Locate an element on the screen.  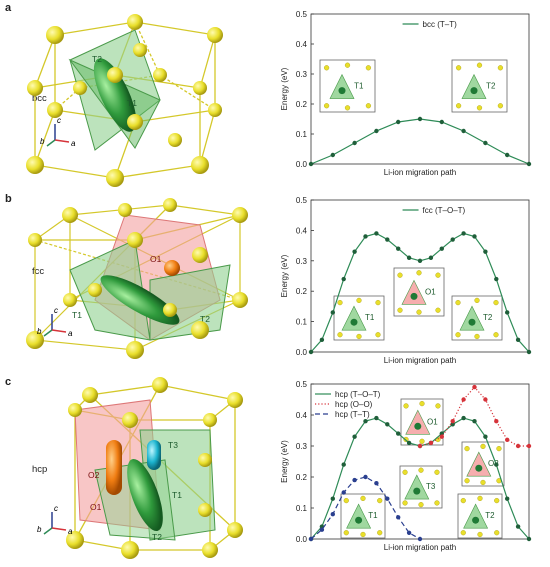
inset-O1: O1 is located at coordinates (419, 292).